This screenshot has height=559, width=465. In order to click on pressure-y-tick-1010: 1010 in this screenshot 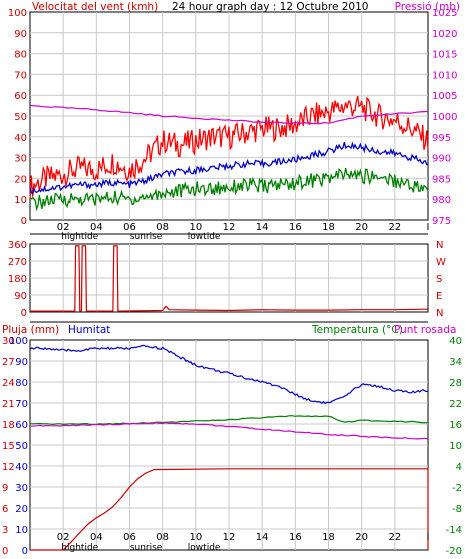, I will do `click(444, 75)`.